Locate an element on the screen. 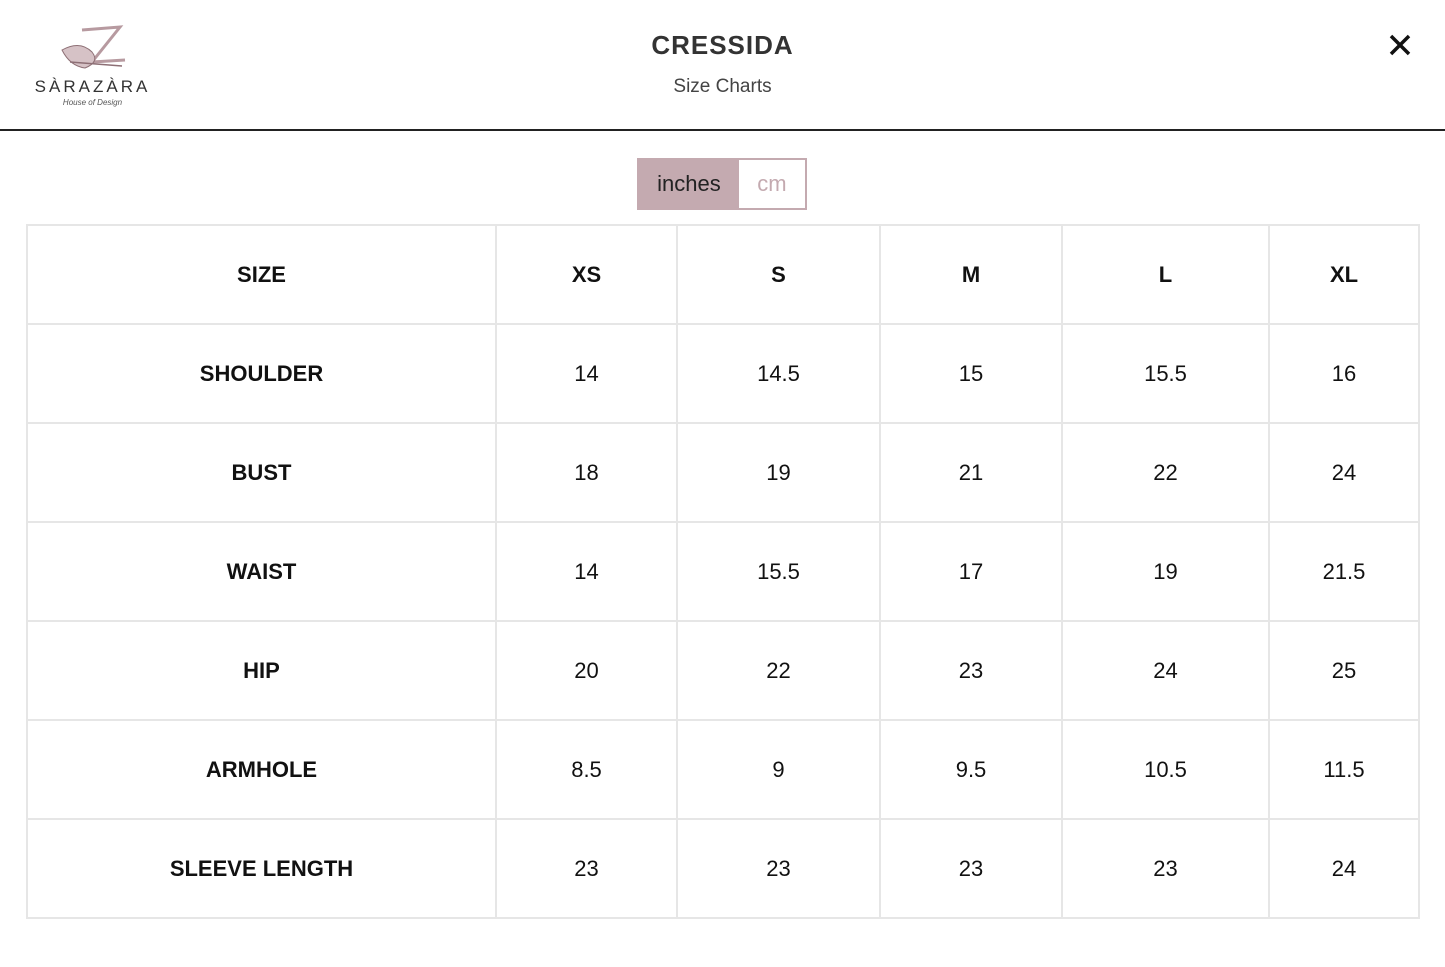  subtitle: Size Charts is located at coordinates (722, 86).